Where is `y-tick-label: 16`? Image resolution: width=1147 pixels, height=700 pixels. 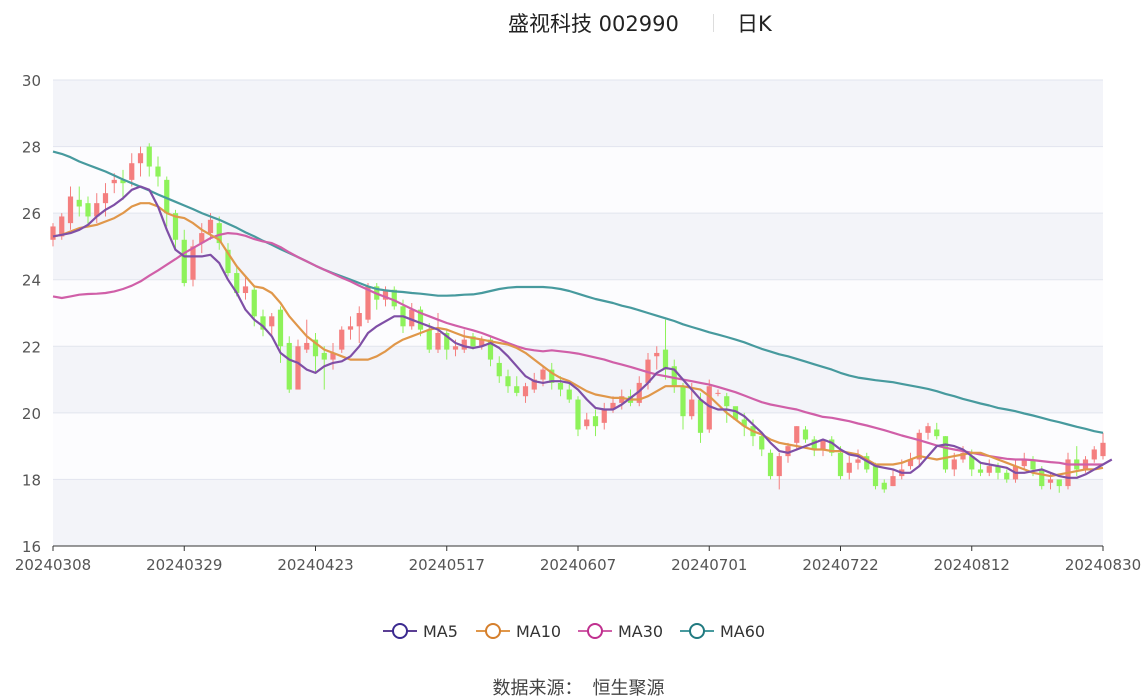
y-tick-label: 16 is located at coordinates (31, 547).